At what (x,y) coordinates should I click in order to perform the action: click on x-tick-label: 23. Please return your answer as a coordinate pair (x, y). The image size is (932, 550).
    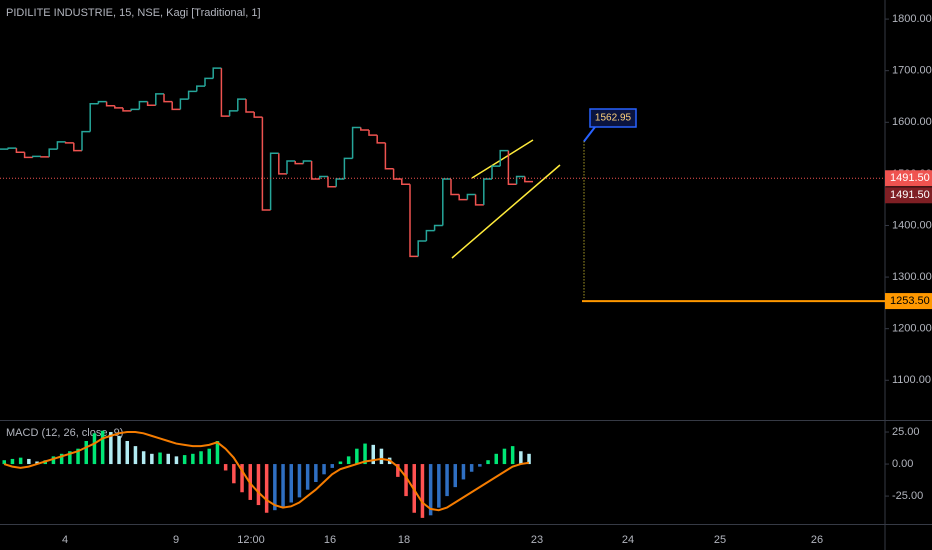
    Looking at the image, I should click on (537, 540).